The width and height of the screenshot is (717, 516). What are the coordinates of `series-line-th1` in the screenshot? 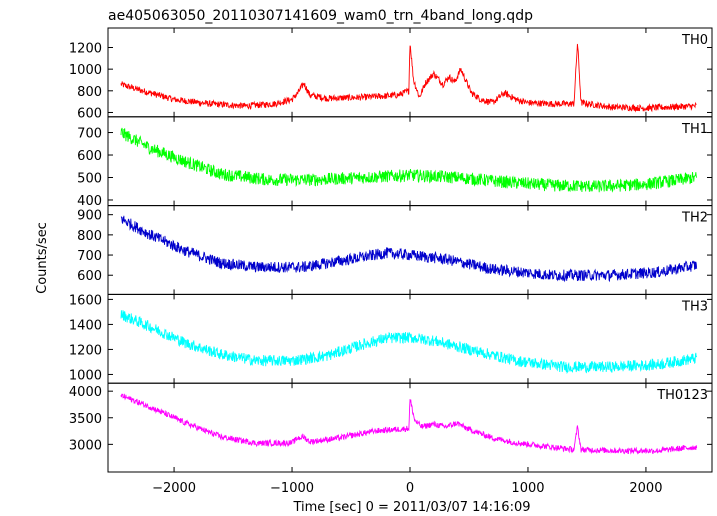 It's located at (409, 160).